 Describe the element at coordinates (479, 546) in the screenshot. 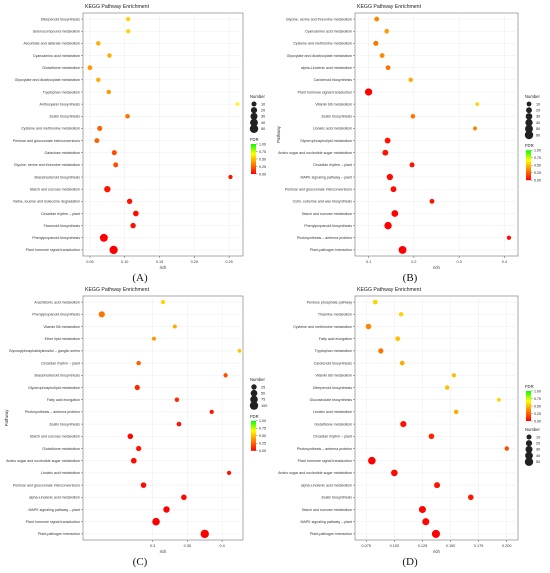

I see `x-tick-label: 0.175` at that location.